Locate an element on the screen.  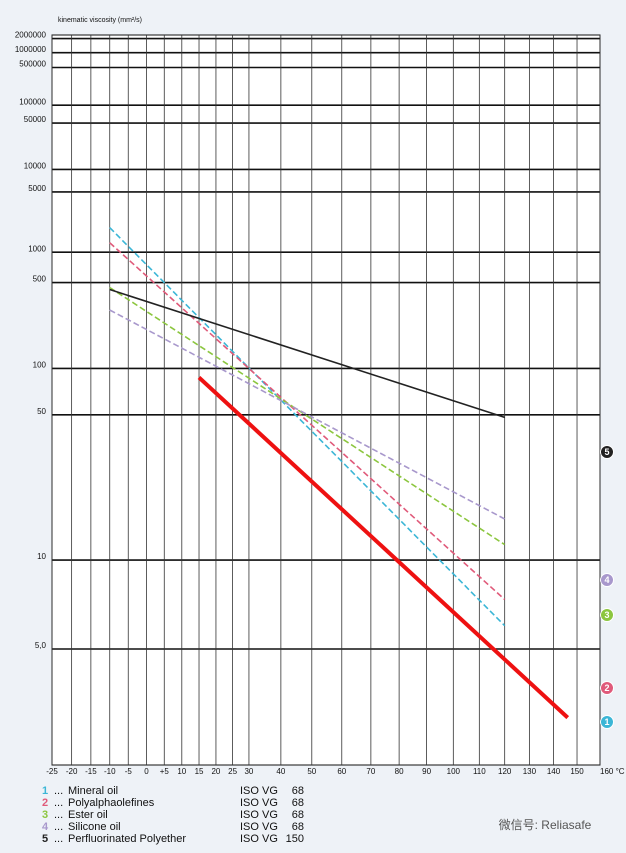
watermark: 微信号: Reliasafe is located at coordinates (545, 825).